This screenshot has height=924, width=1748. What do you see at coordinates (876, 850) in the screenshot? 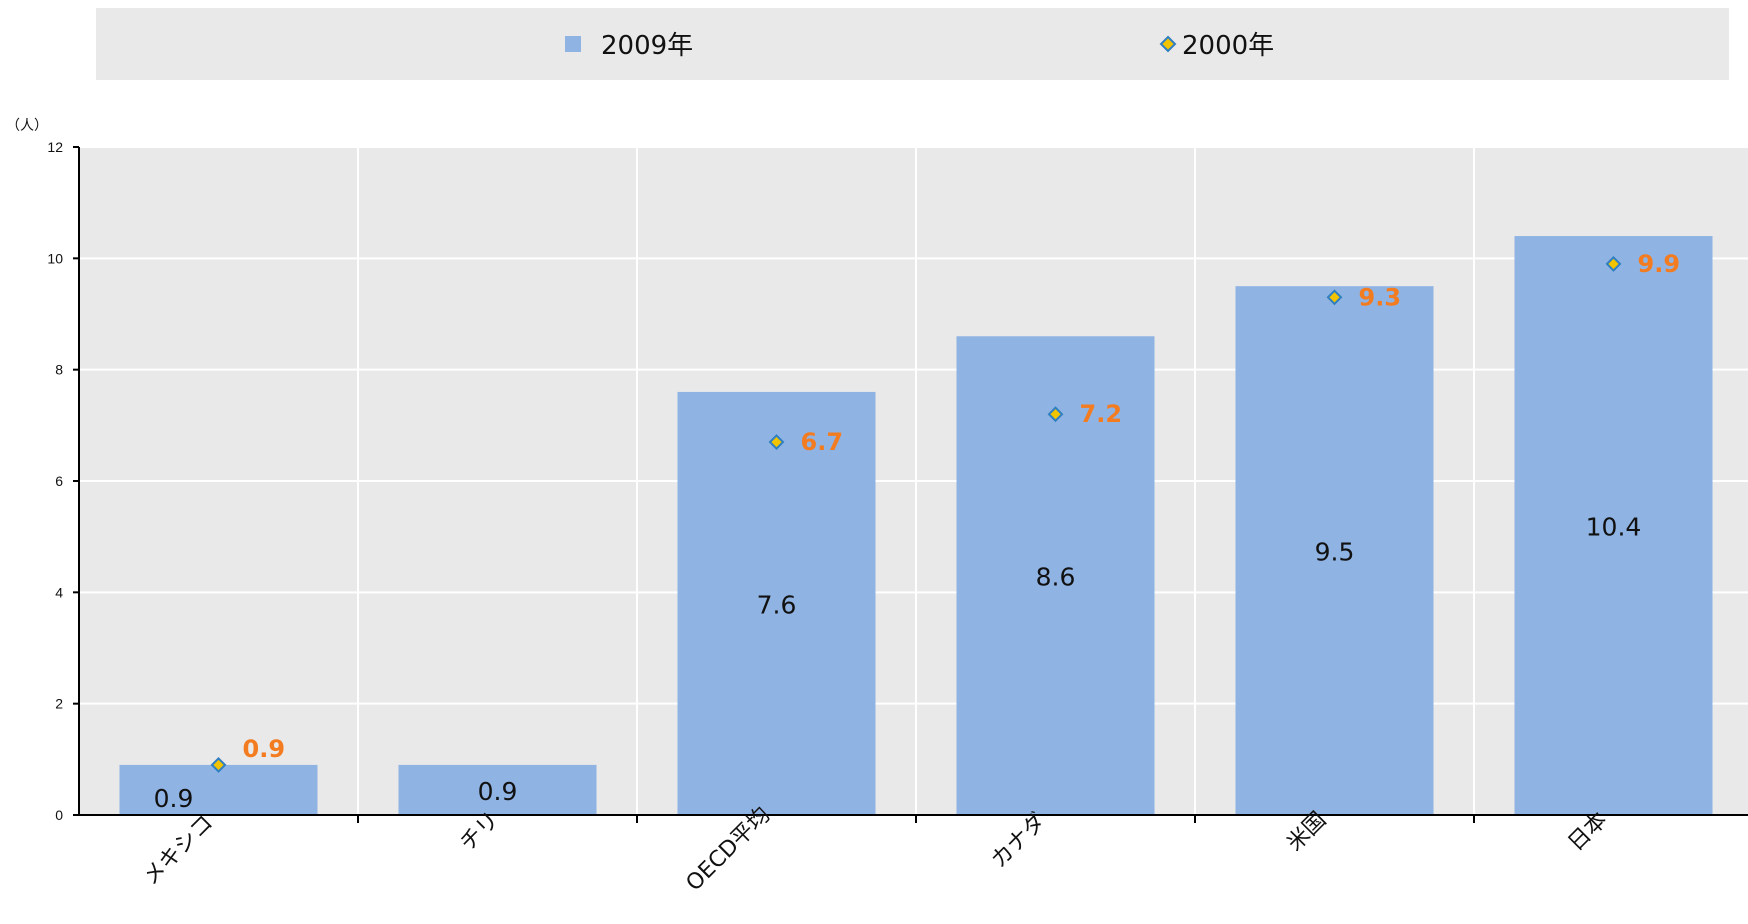
I see `x-labels-group: メキシコ チリ OECD平均 カナダ 米国 日本` at bounding box center [876, 850].